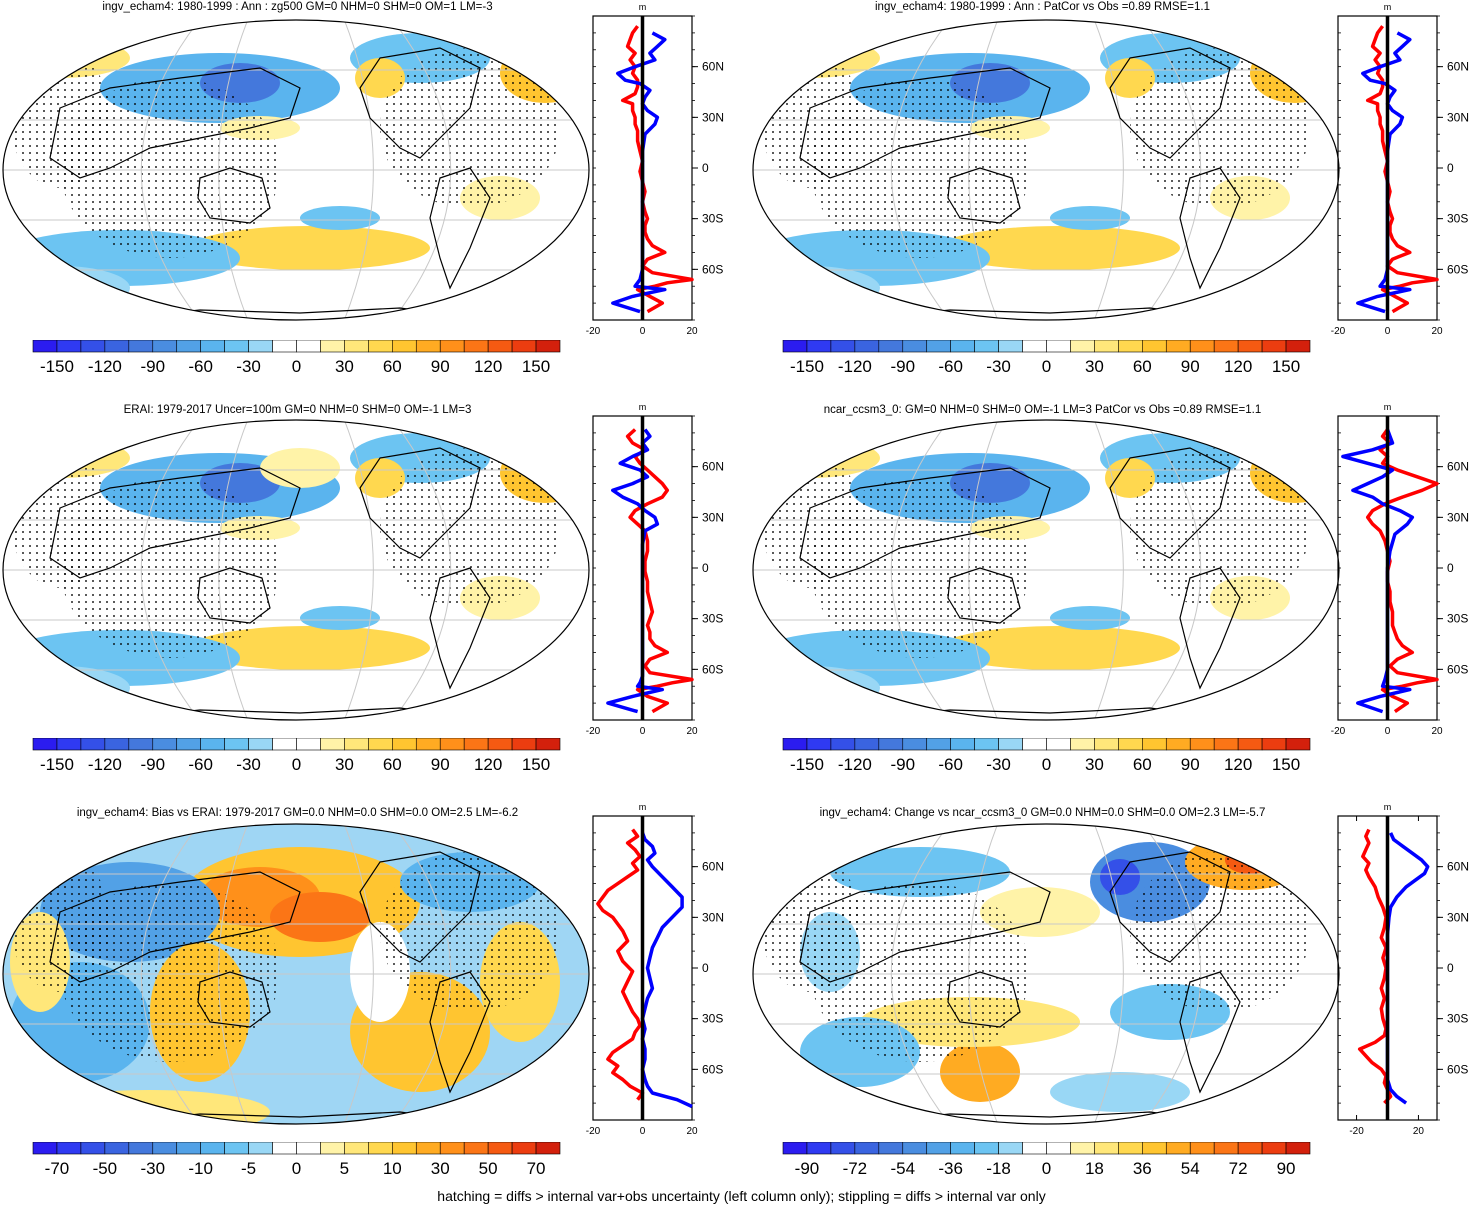 The width and height of the screenshot is (1483, 1211). I want to click on lat-tick-label: 0, so click(1450, 968).